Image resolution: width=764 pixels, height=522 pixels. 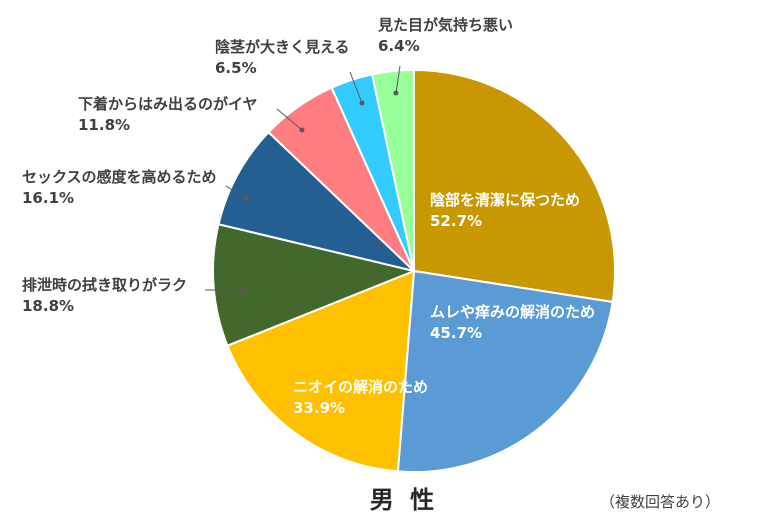 What do you see at coordinates (404, 500) in the screenshot?
I see `chart-title: 男 性` at bounding box center [404, 500].